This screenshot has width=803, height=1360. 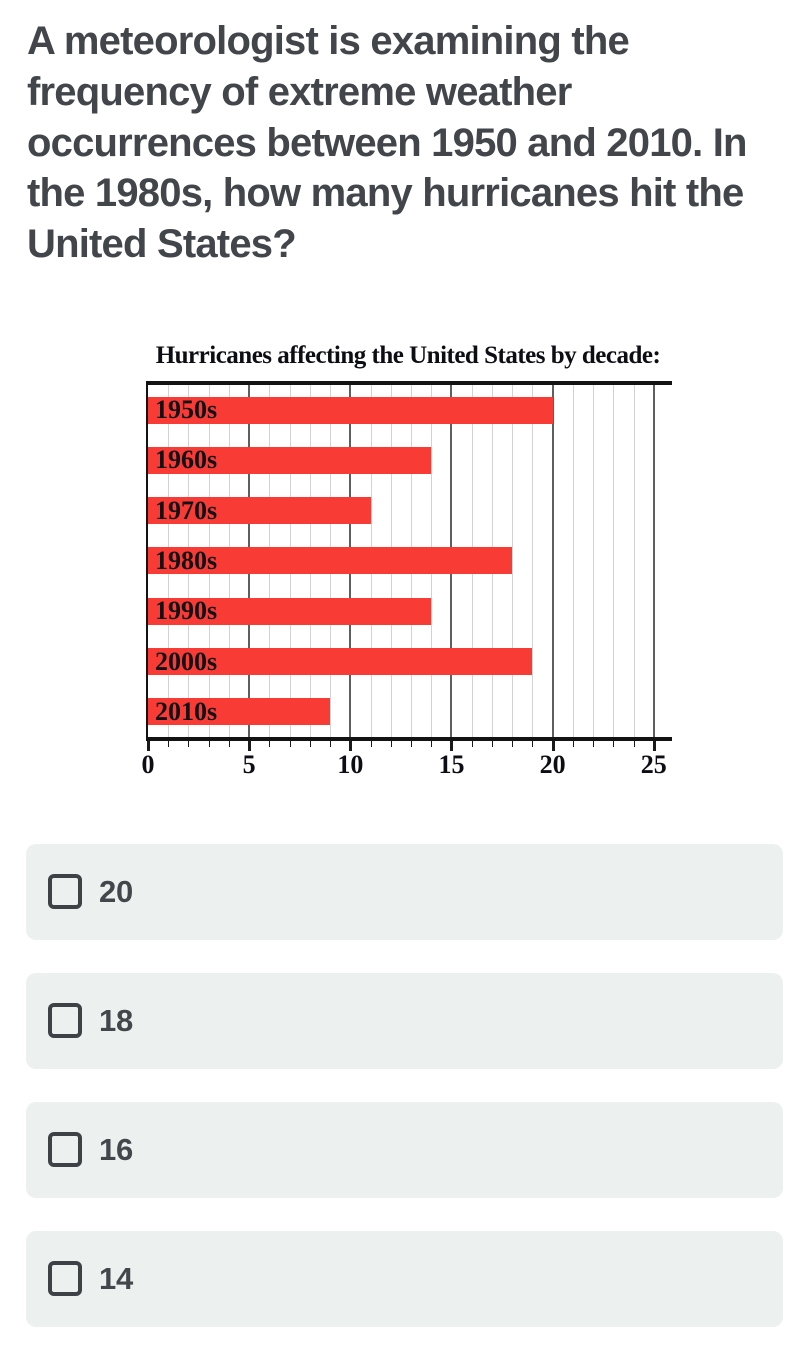 I want to click on bar-label: 1980s, so click(x=186, y=560).